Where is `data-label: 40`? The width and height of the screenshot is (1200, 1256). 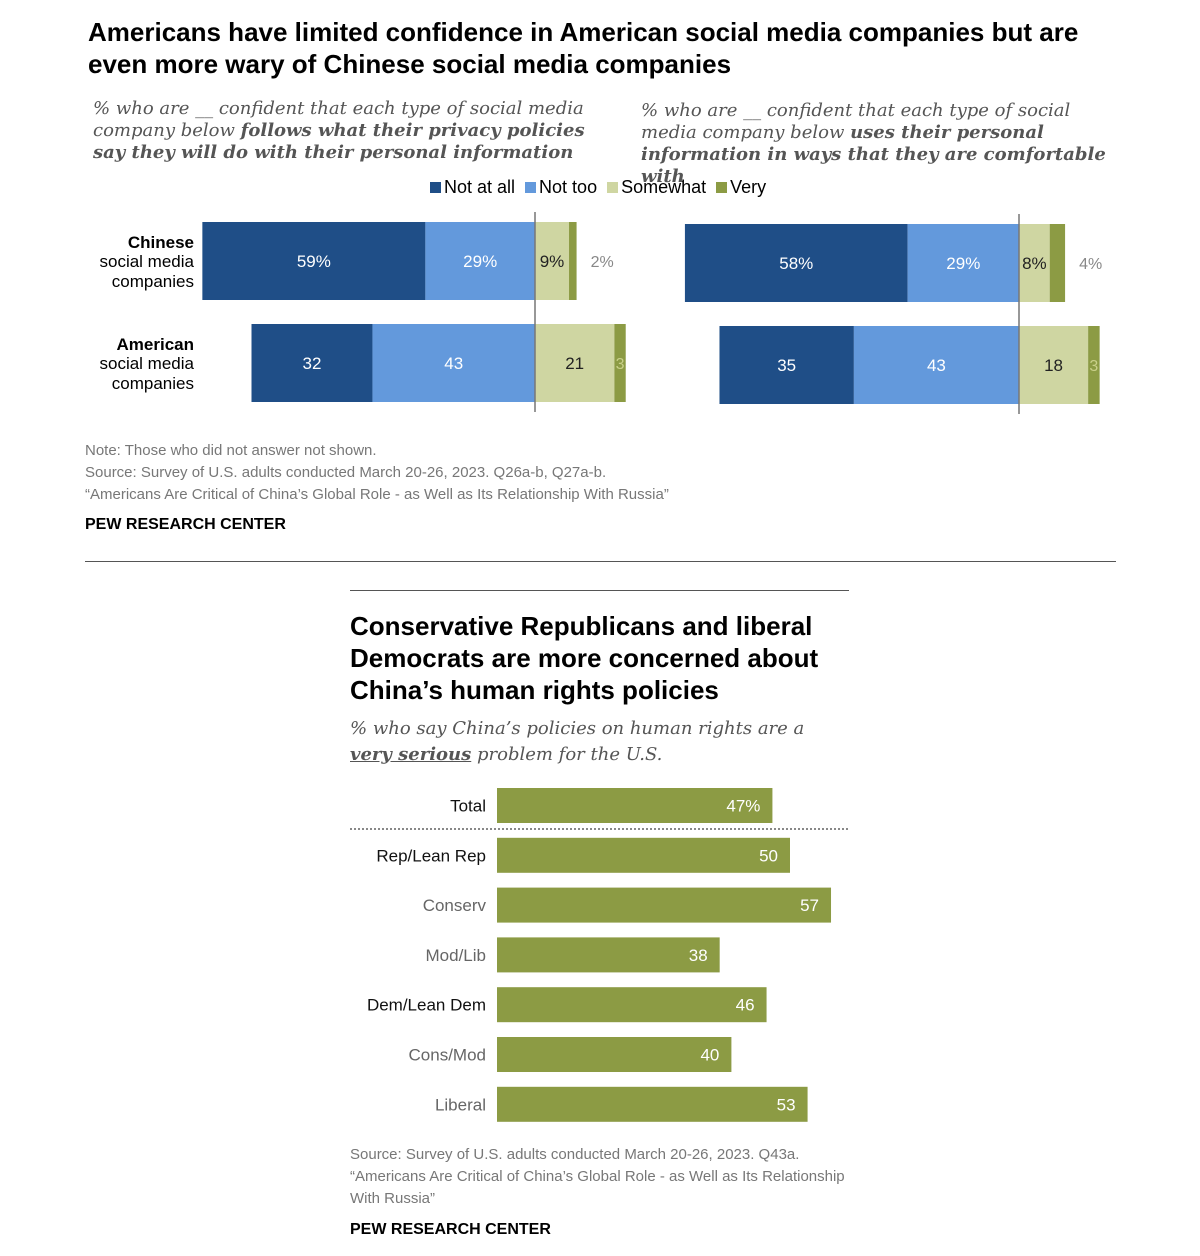 data-label: 40 is located at coordinates (709, 1055).